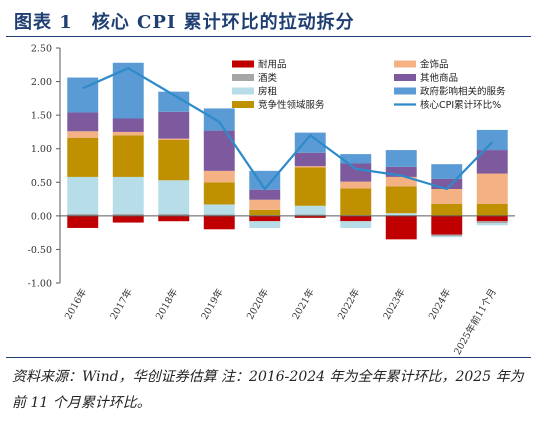  Describe the element at coordinates (184, 22) in the screenshot. I see `figure-title: 图表 1 核心 CPI 累计环比的拉动拆分` at that location.